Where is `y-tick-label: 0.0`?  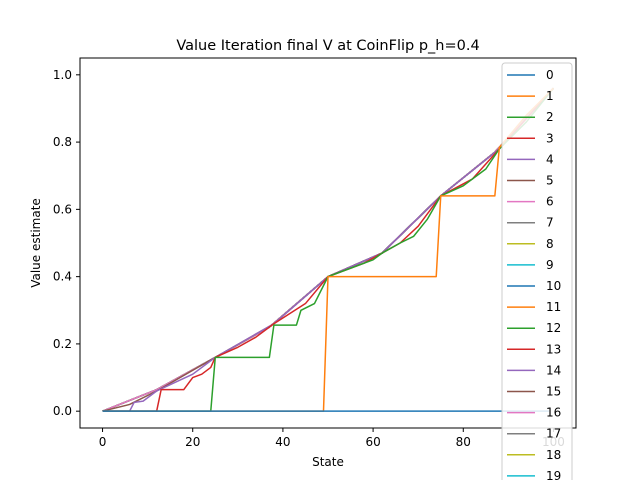 y-tick-label: 0.0 is located at coordinates (62, 411).